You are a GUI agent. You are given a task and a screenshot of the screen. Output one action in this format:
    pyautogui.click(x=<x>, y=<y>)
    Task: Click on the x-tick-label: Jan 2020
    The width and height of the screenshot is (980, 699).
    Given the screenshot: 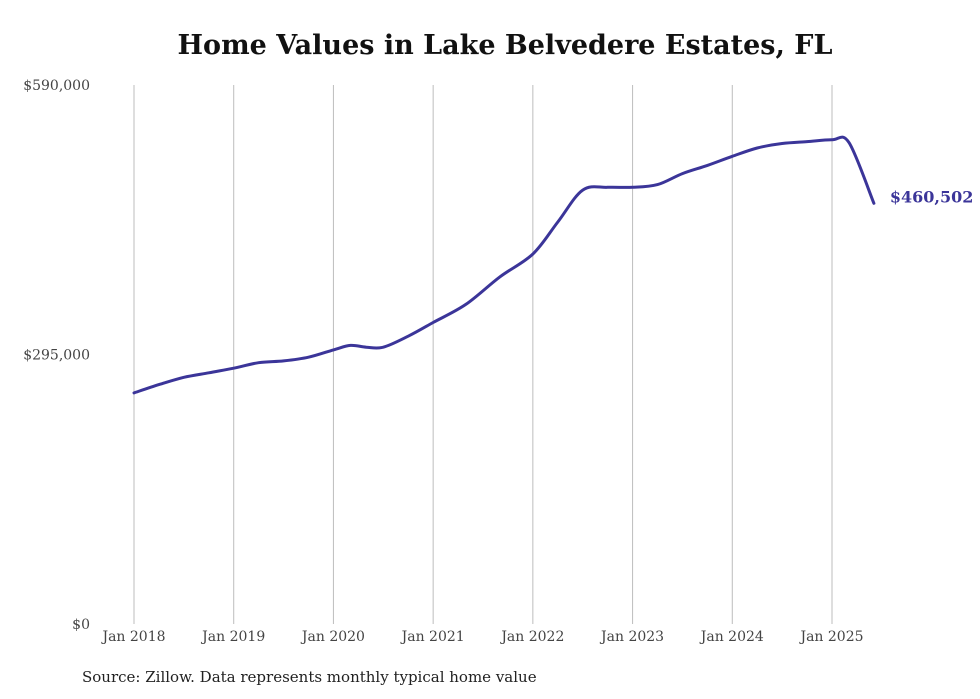 What is the action you would take?
    pyautogui.click(x=332, y=637)
    